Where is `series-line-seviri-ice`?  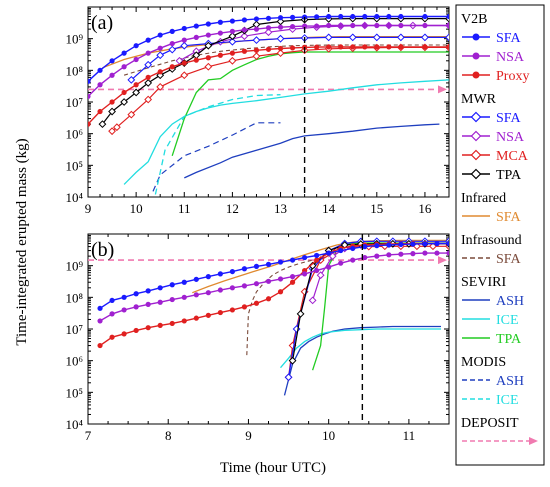 series-line-seviri-ice is located at coordinates (360, 348).